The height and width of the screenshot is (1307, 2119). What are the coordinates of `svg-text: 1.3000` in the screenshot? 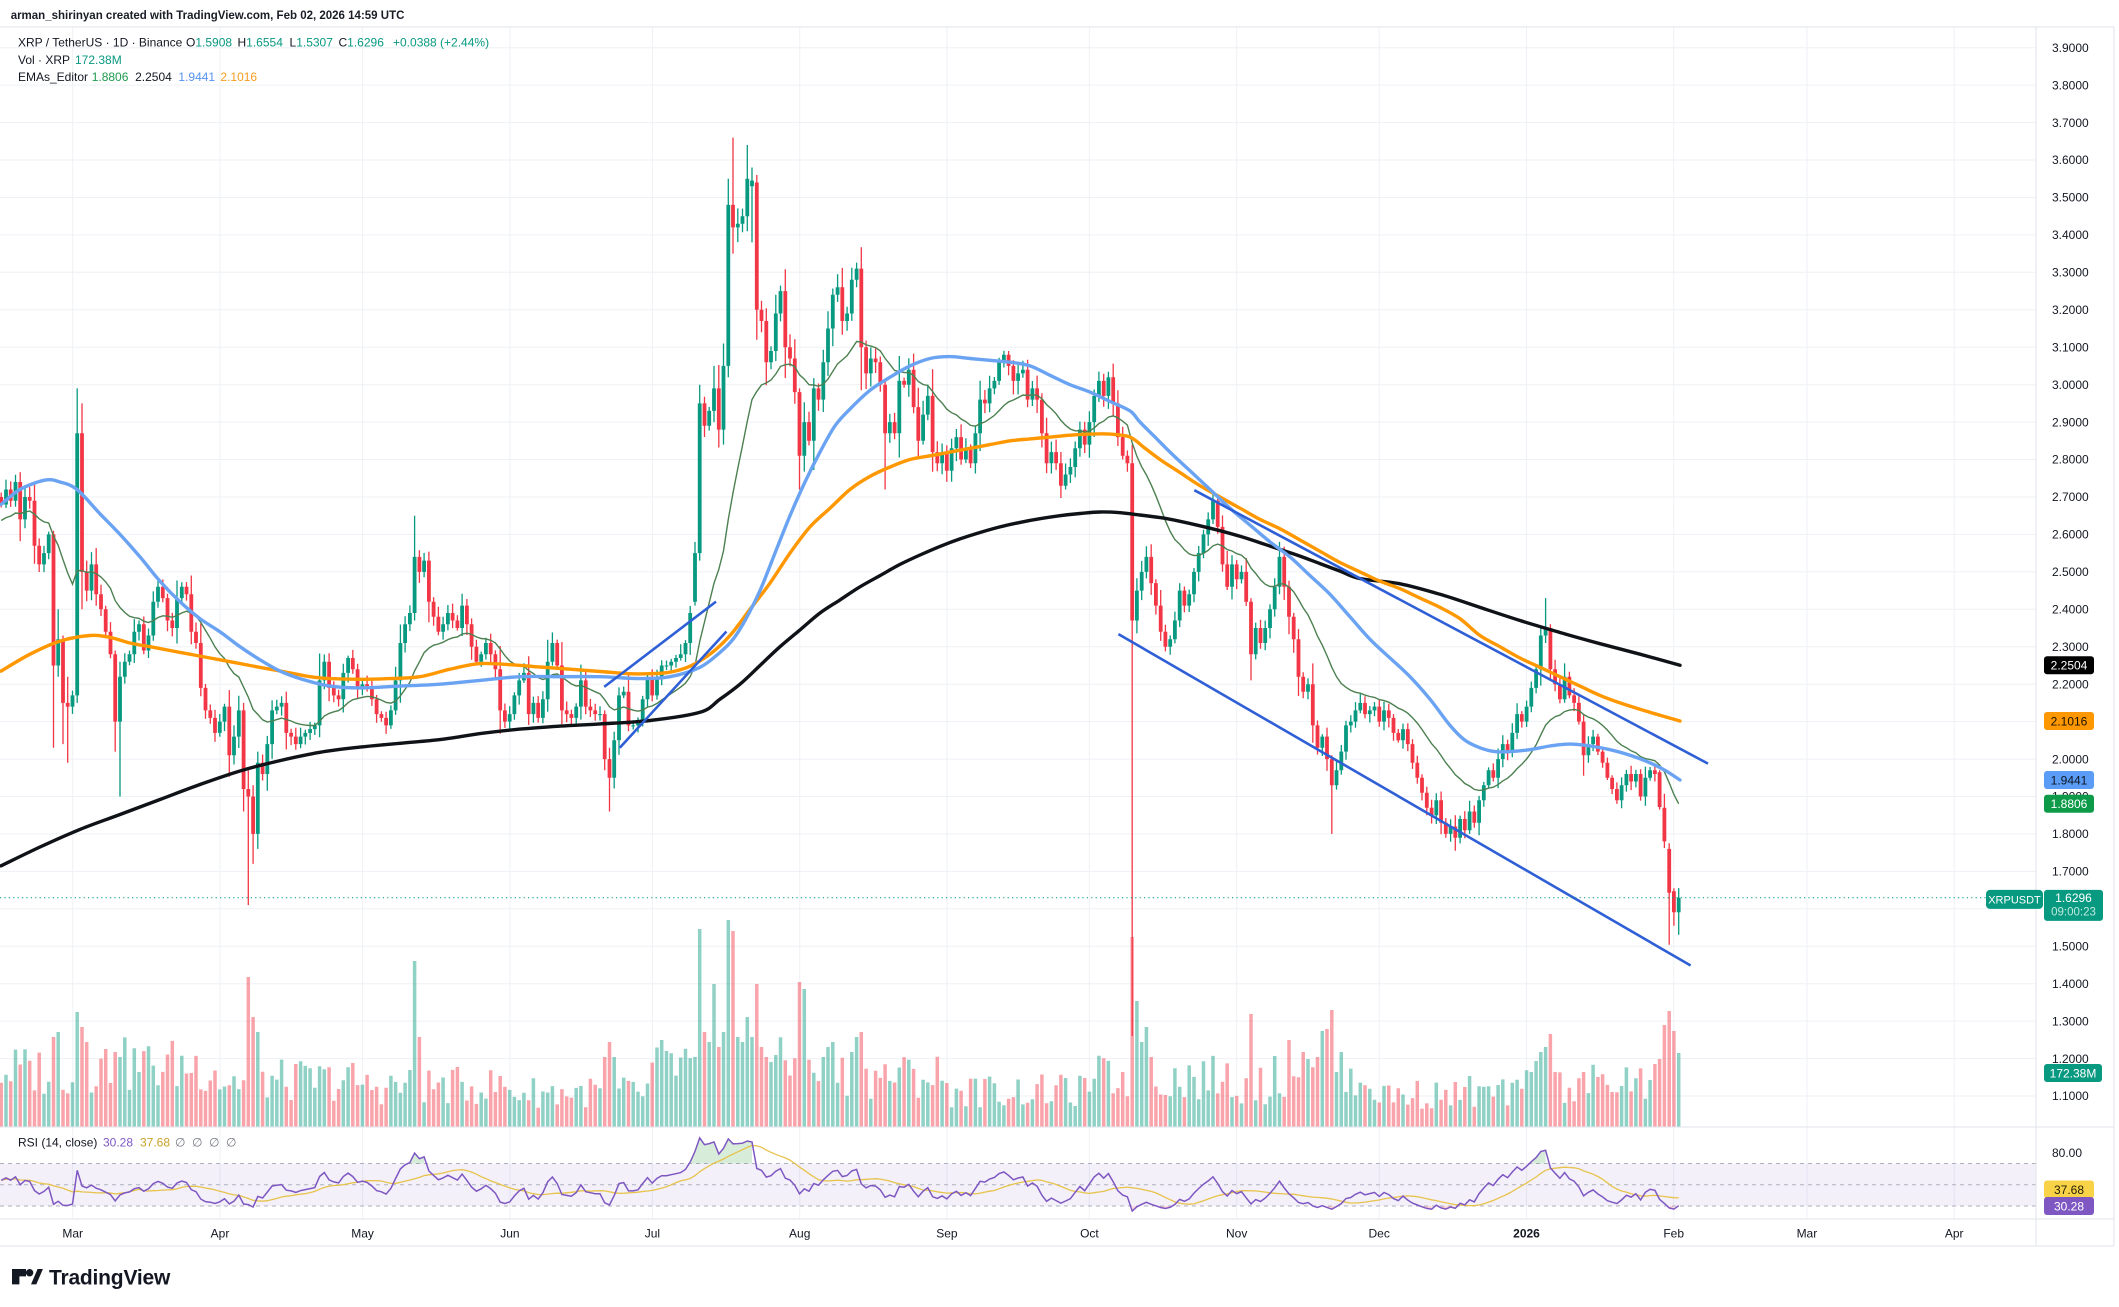 It's located at (2070, 1021).